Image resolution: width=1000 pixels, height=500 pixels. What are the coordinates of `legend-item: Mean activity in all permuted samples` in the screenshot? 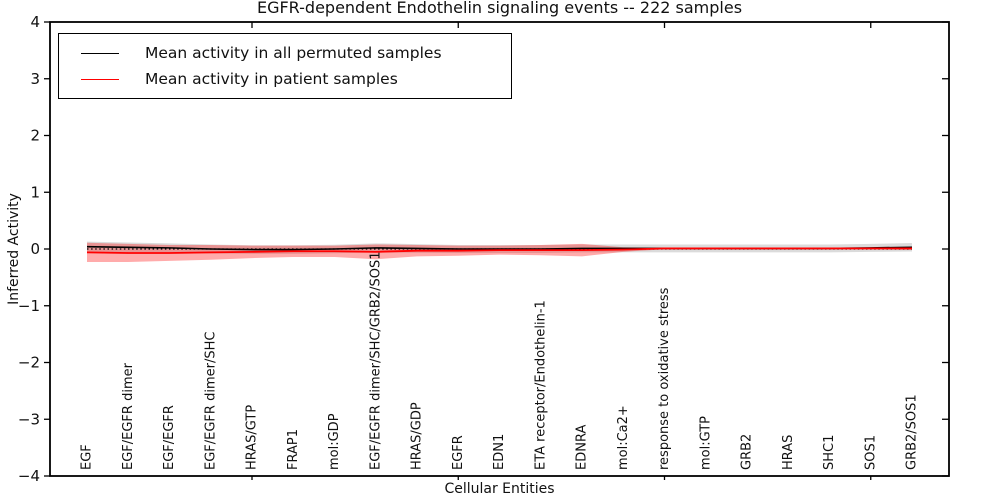 It's located at (285, 53).